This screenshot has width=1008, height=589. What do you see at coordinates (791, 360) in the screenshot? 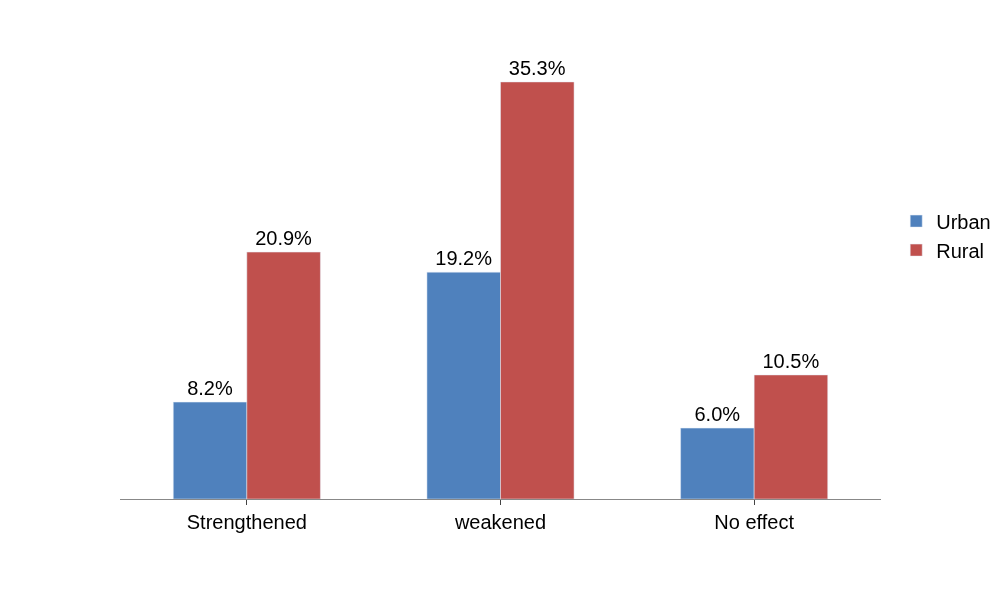
I see `data-label: 10.5%` at bounding box center [791, 360].